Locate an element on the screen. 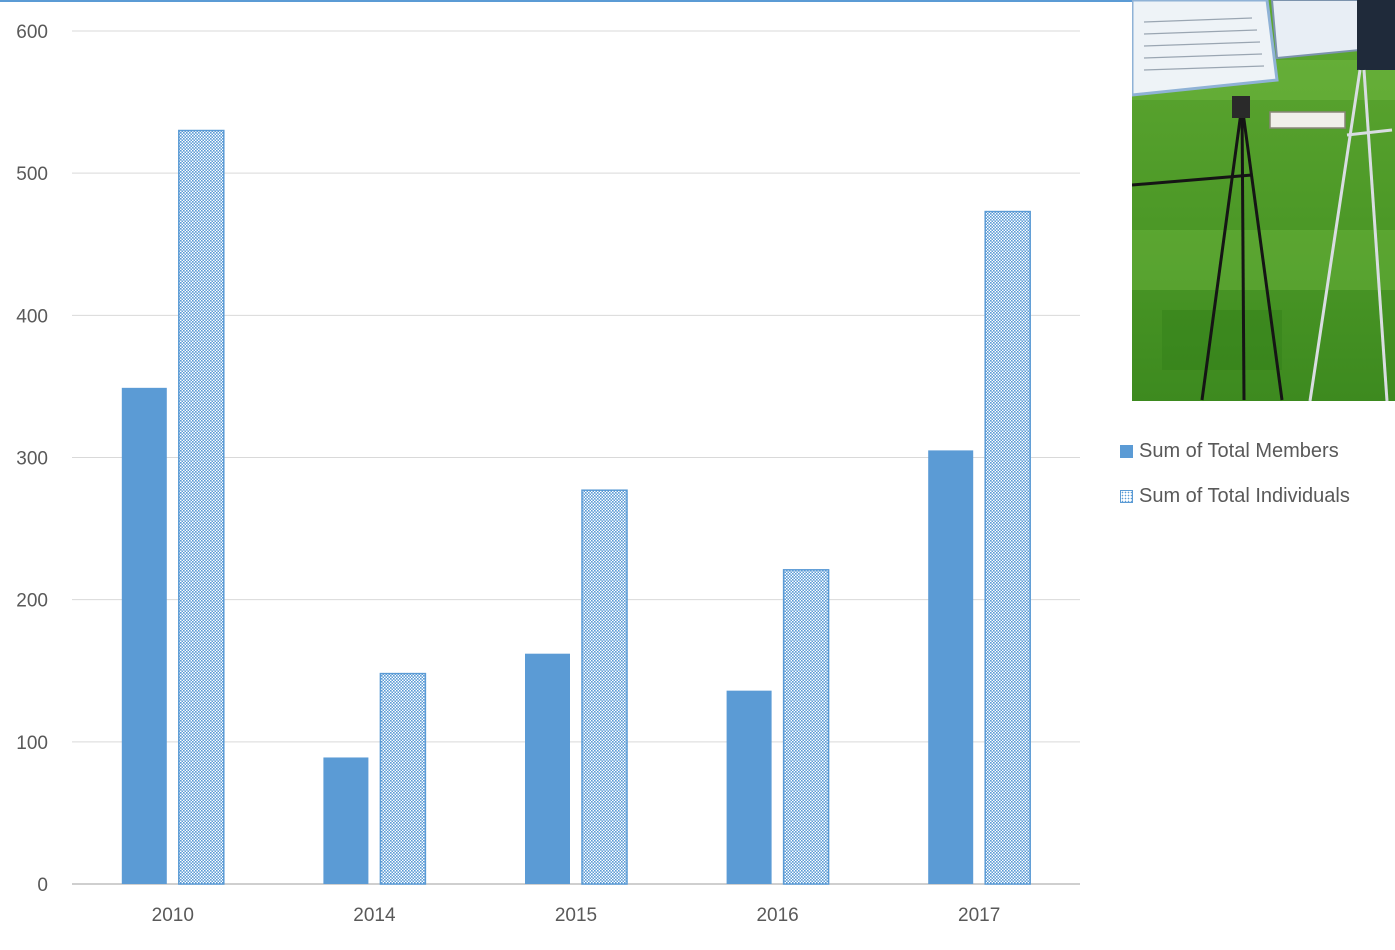 The image size is (1395, 950). legend-item-members: Sum of Total Members is located at coordinates (1255, 451).